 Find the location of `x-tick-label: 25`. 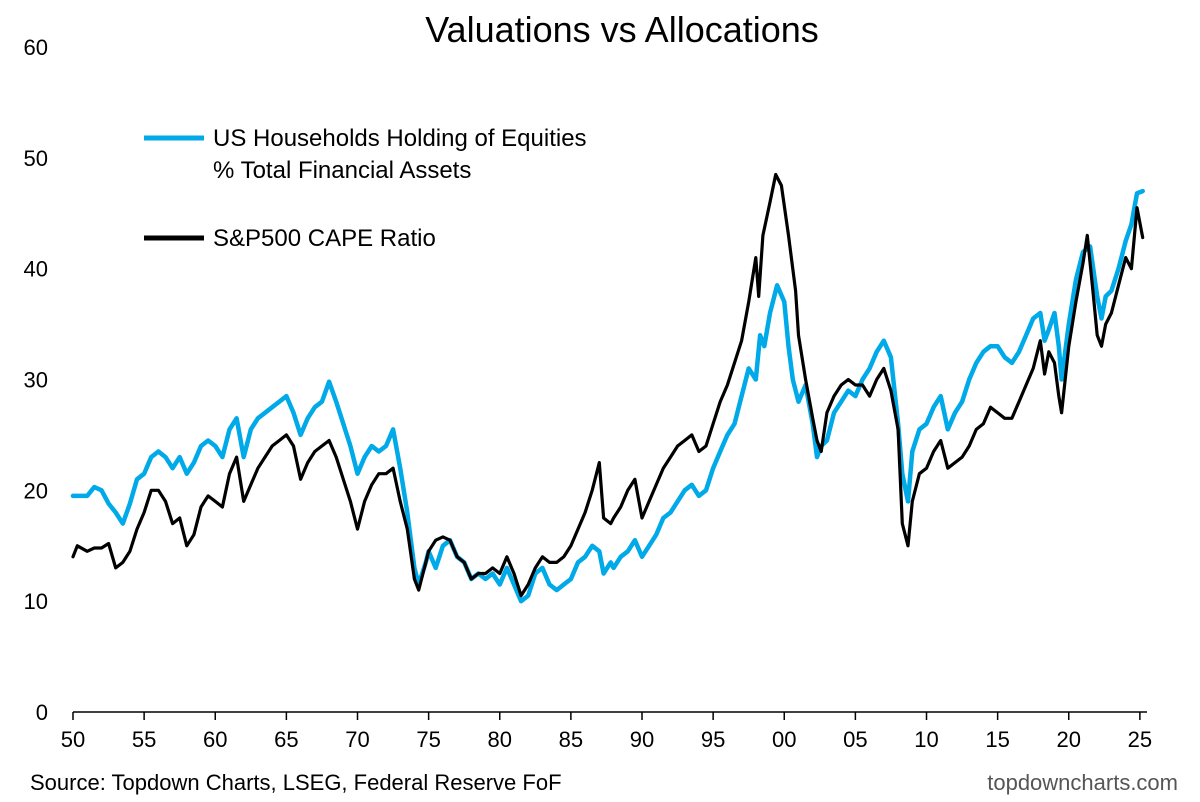

x-tick-label: 25 is located at coordinates (1140, 739).